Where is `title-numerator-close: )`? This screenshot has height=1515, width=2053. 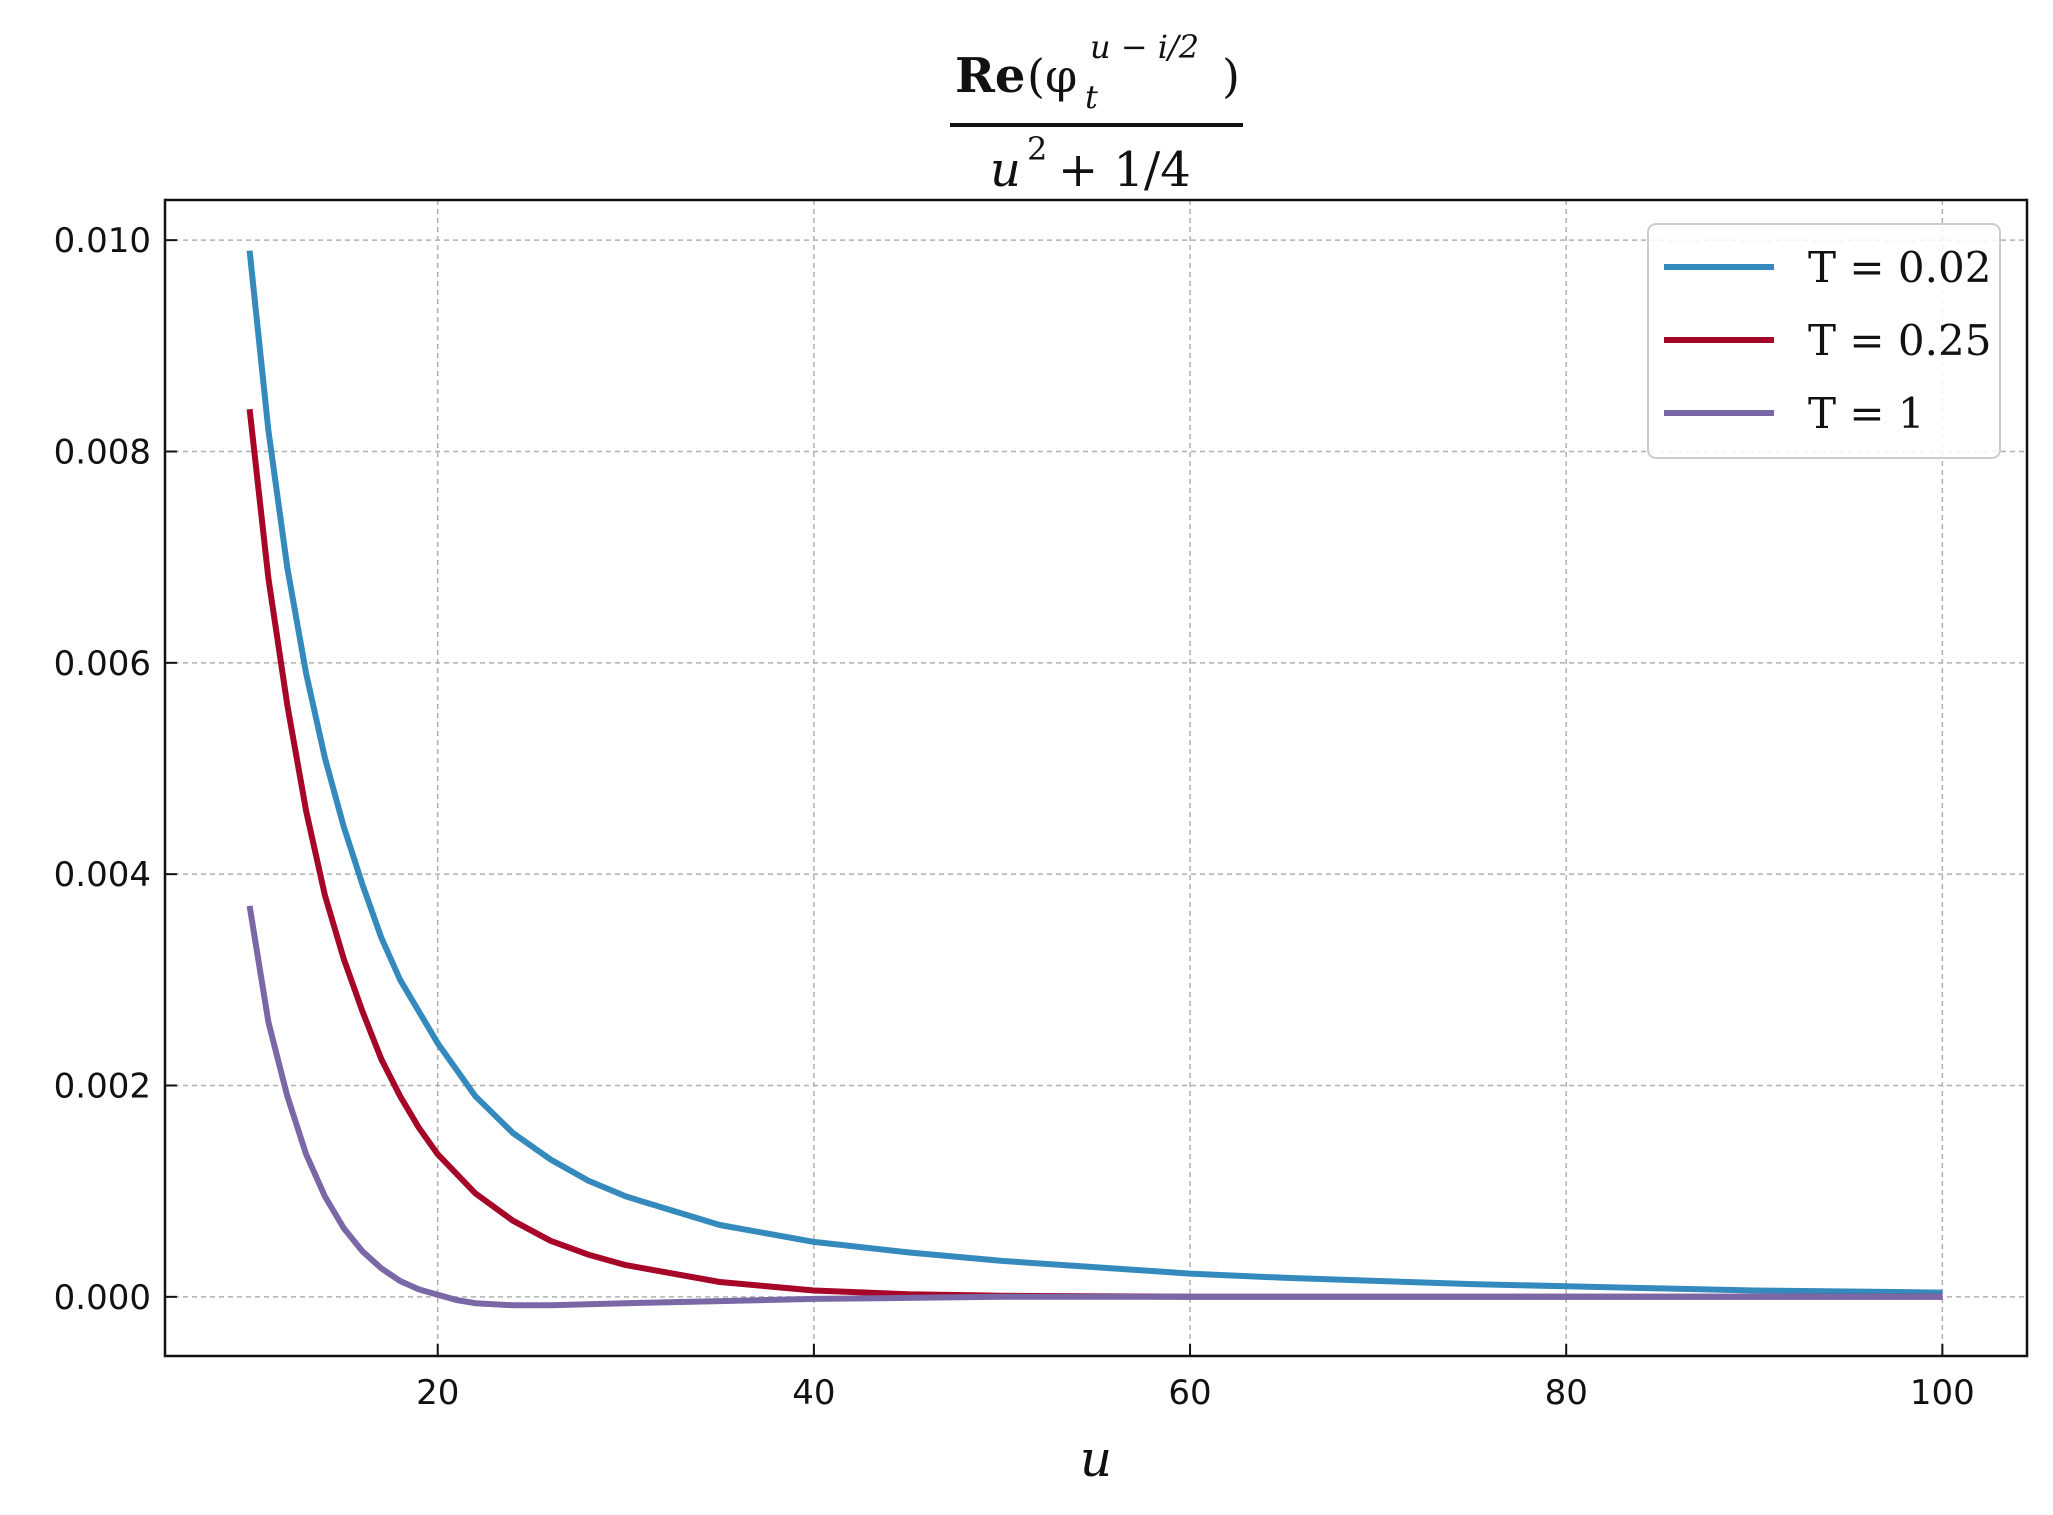 title-numerator-close: ) is located at coordinates (1231, 76).